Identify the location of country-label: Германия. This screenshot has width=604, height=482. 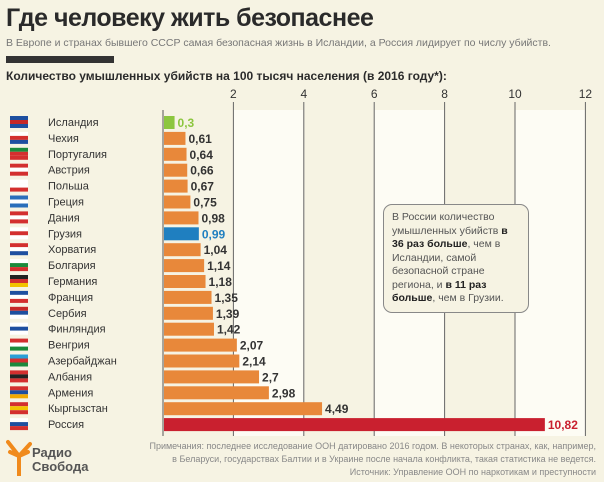
(72, 282).